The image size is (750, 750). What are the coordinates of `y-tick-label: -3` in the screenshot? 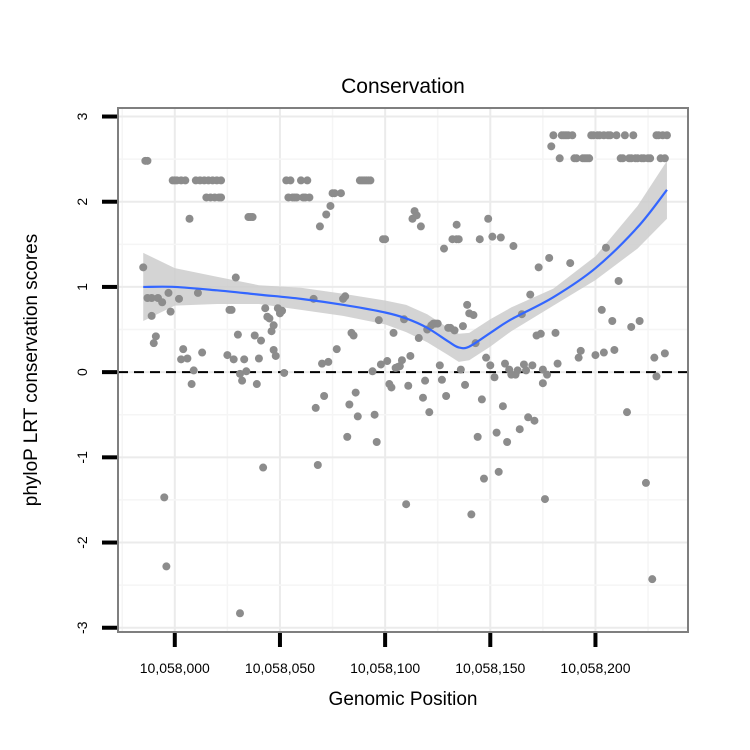 It's located at (82, 627).